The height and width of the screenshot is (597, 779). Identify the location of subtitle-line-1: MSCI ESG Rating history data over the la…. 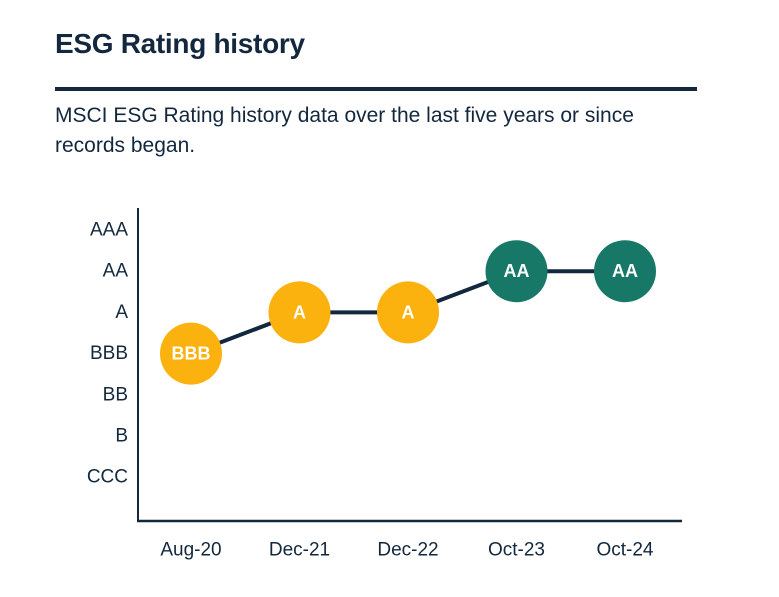
(344, 115).